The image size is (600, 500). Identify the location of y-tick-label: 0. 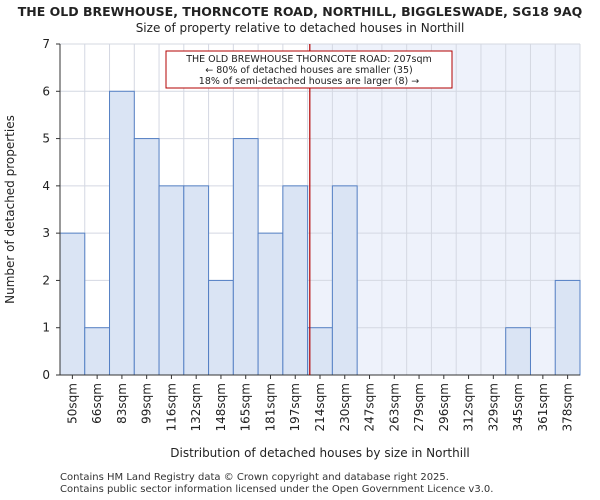
(46, 375).